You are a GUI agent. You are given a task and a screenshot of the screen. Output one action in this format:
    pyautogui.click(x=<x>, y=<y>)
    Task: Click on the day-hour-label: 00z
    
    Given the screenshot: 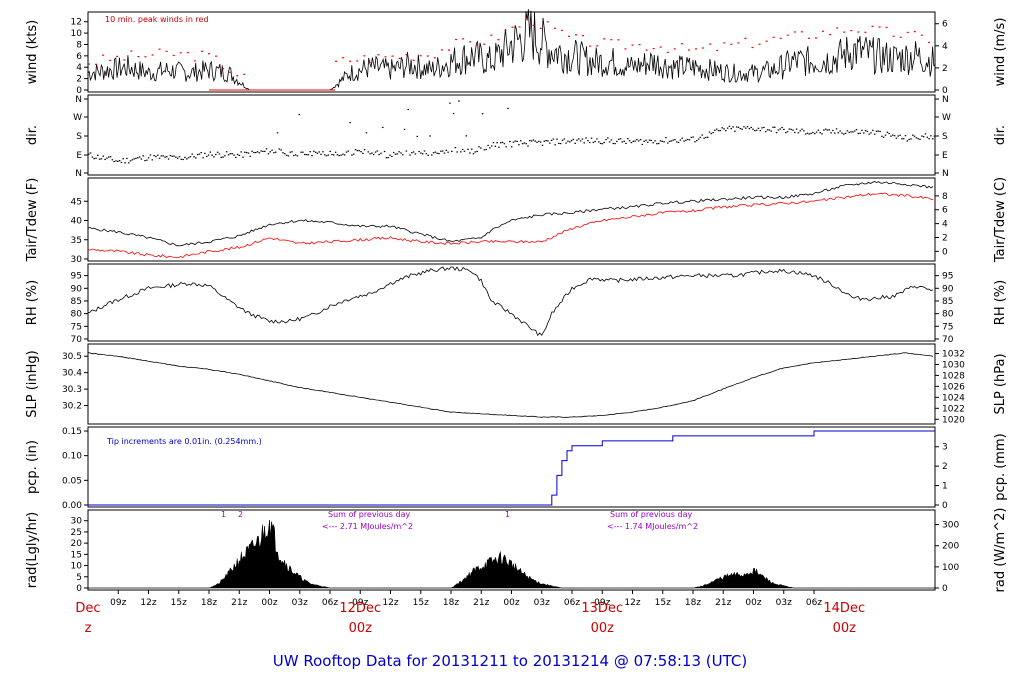 What is the action you would take?
    pyautogui.click(x=361, y=628)
    